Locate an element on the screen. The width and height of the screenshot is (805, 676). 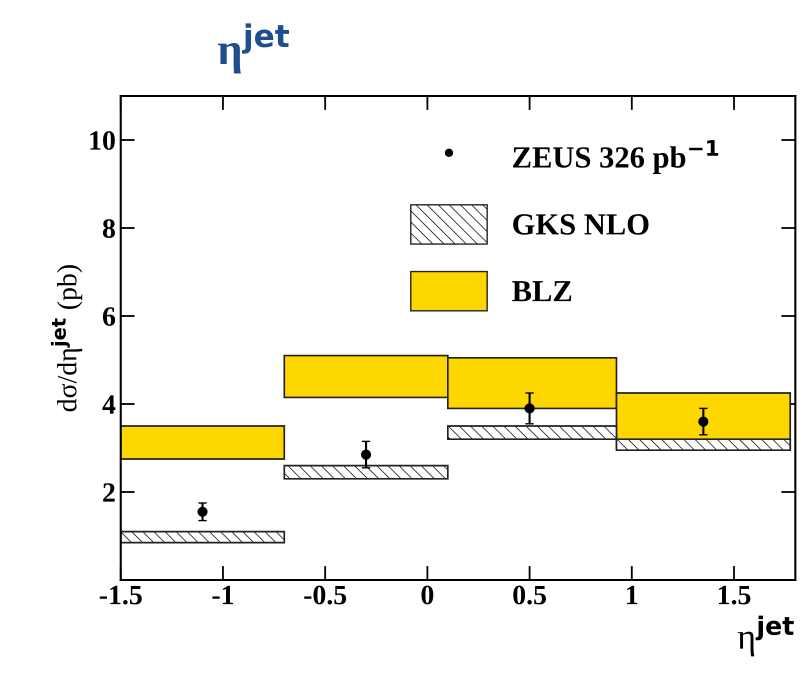
x-tick-label: 0.5 is located at coordinates (529, 595).